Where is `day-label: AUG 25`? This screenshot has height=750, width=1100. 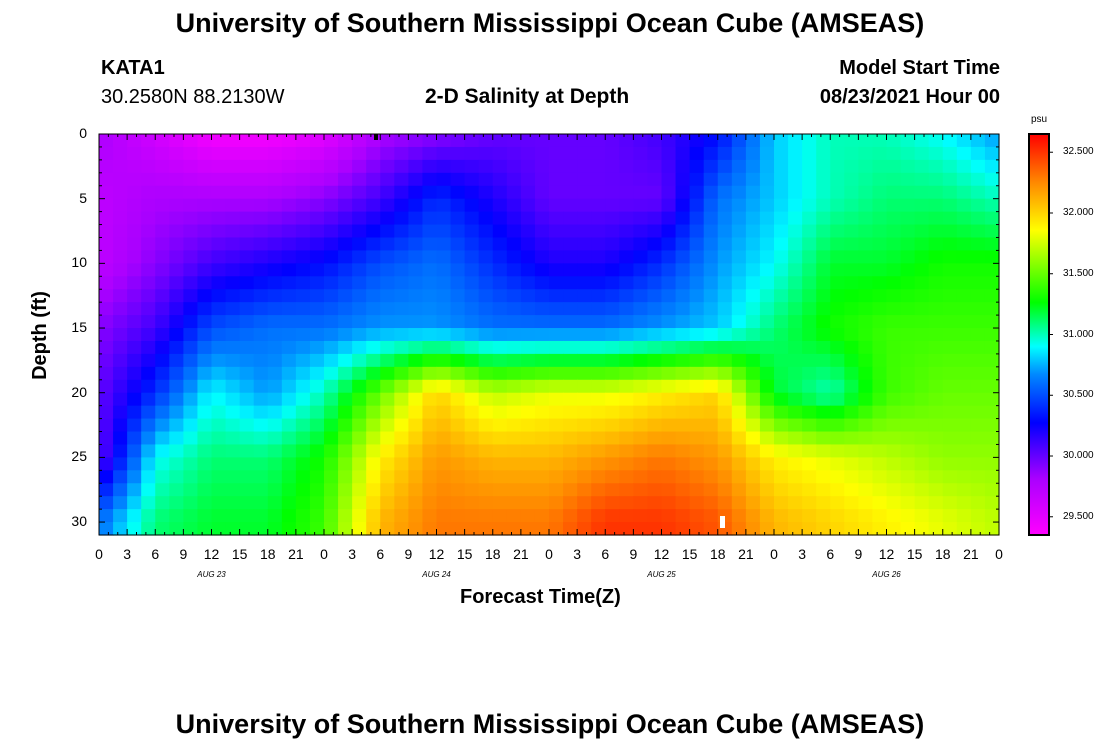
day-label: AUG 25 is located at coordinates (661, 574).